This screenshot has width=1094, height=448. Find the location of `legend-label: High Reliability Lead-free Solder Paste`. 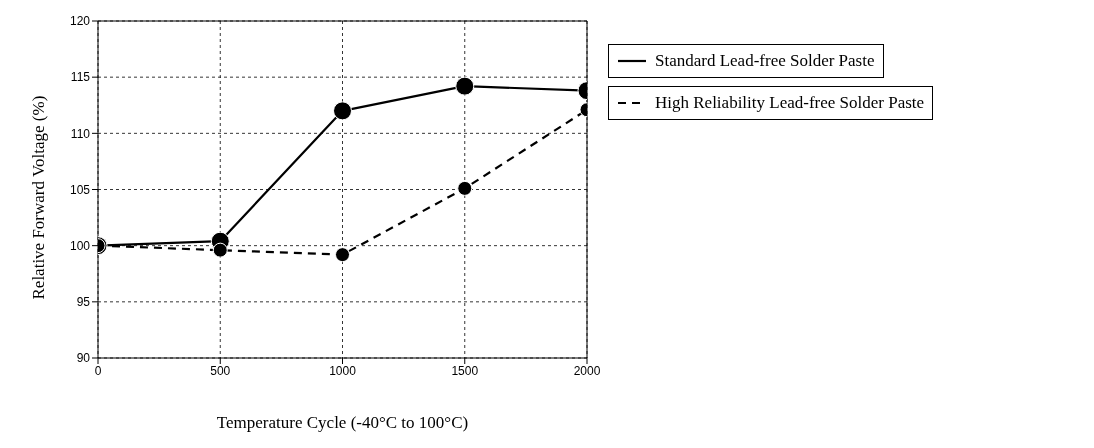

legend-label: High Reliability Lead-free Solder Paste is located at coordinates (790, 103).